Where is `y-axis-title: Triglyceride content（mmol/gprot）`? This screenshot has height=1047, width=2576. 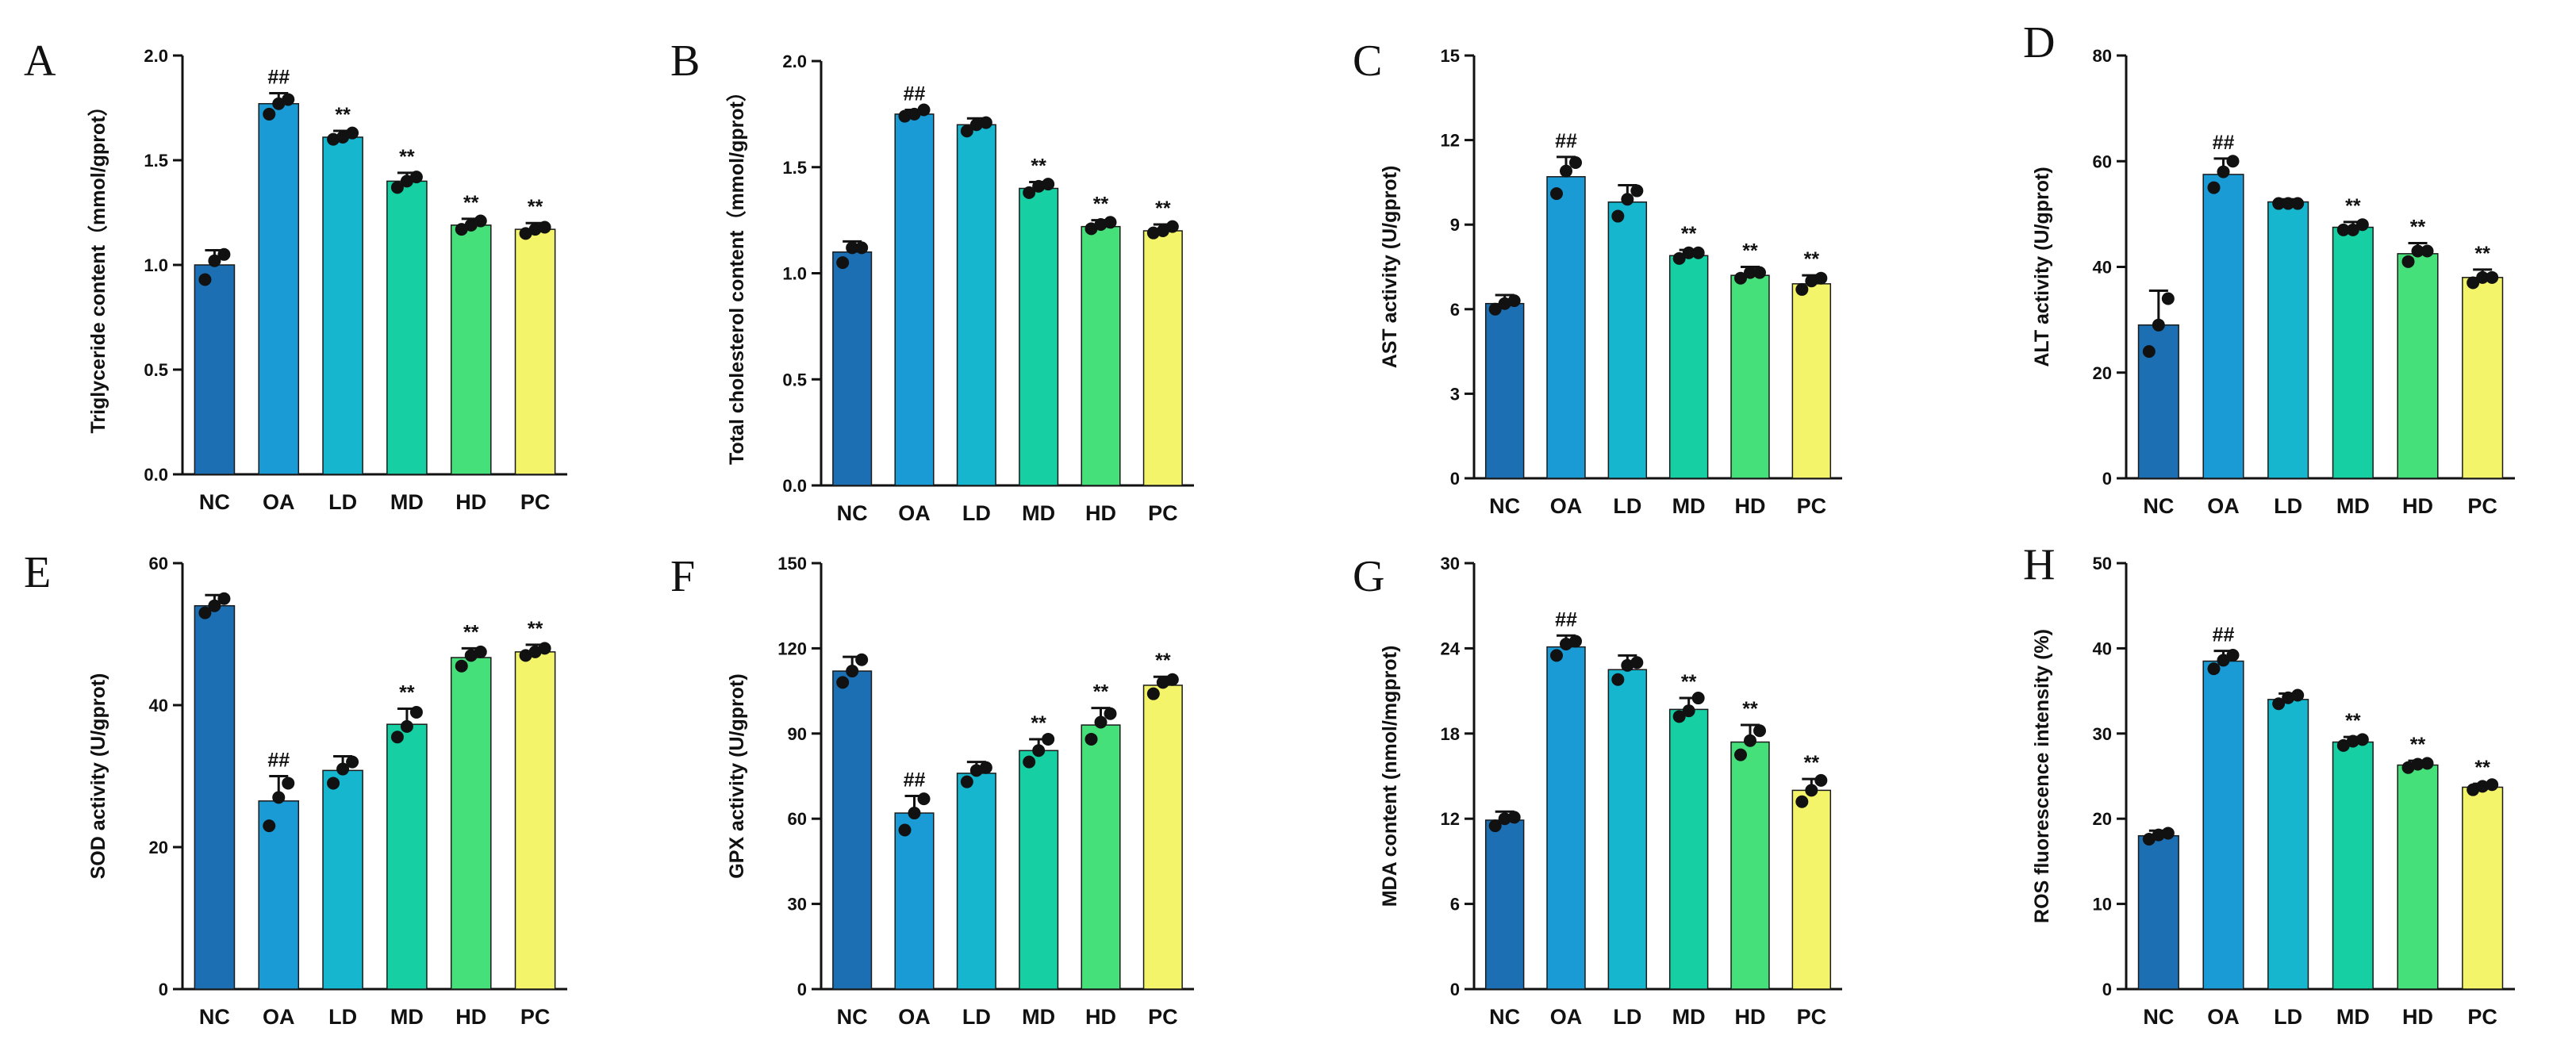
y-axis-title: Triglyceride content（mmol/gprot） is located at coordinates (97, 264).